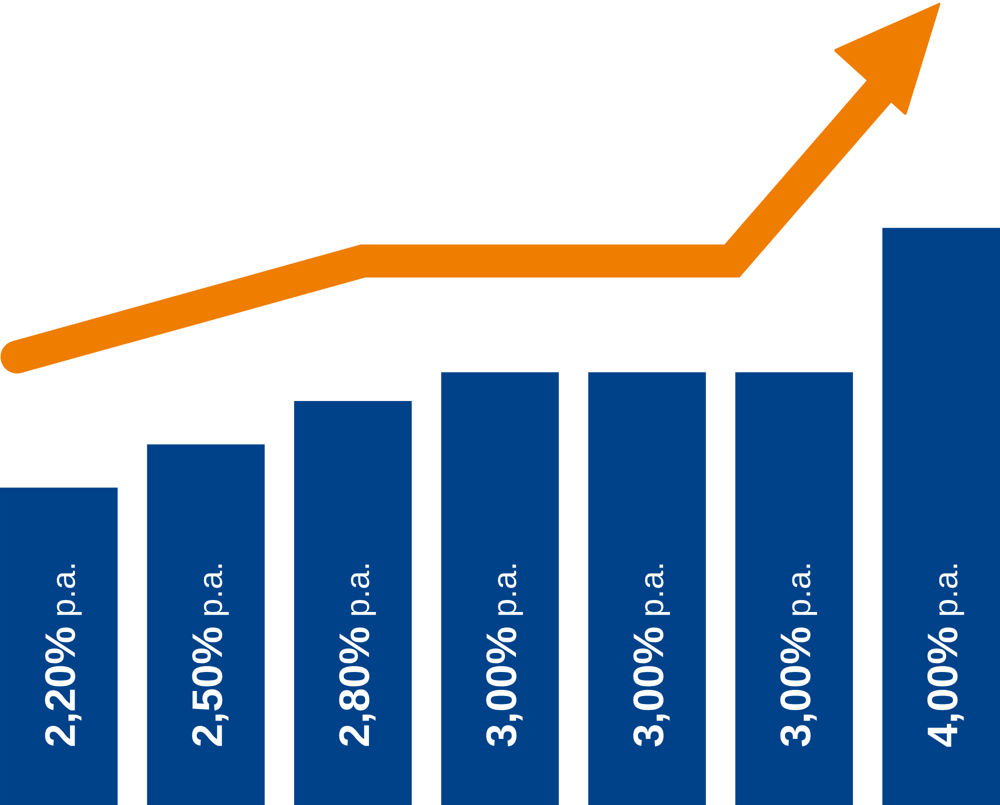 The width and height of the screenshot is (1000, 805). Describe the element at coordinates (63, 655) in the screenshot. I see `data-label: 2,20% p.a.` at that location.